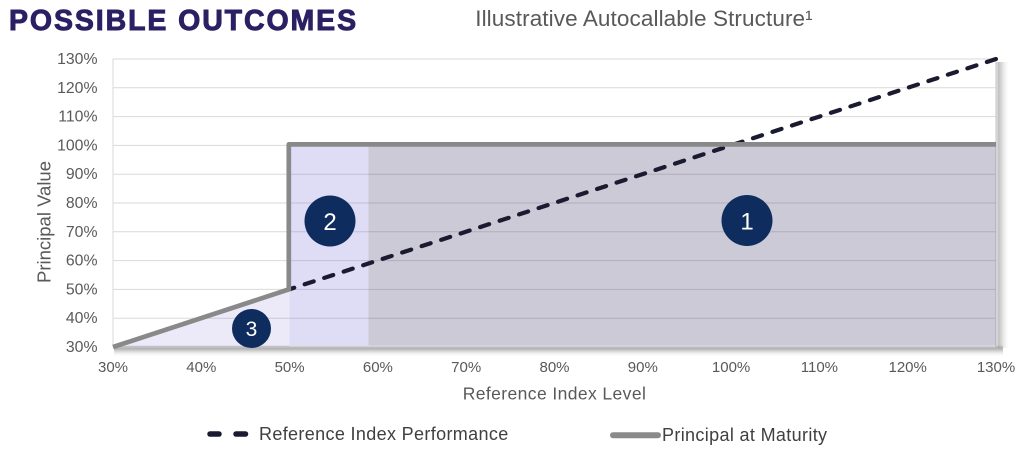  I want to click on svg-text: 1, so click(746, 222).